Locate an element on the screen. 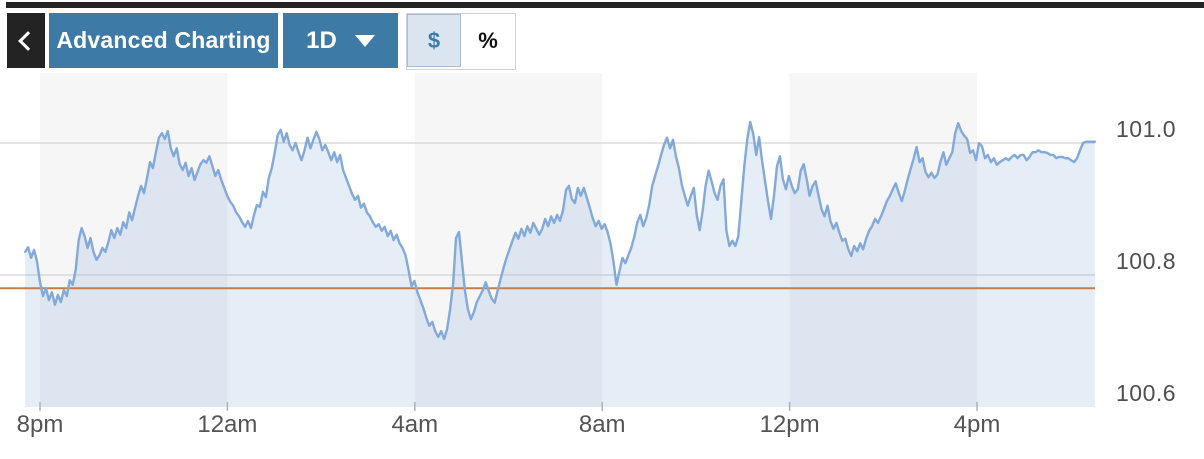 The image size is (1204, 459). timeframe-label: 1D is located at coordinates (321, 40).